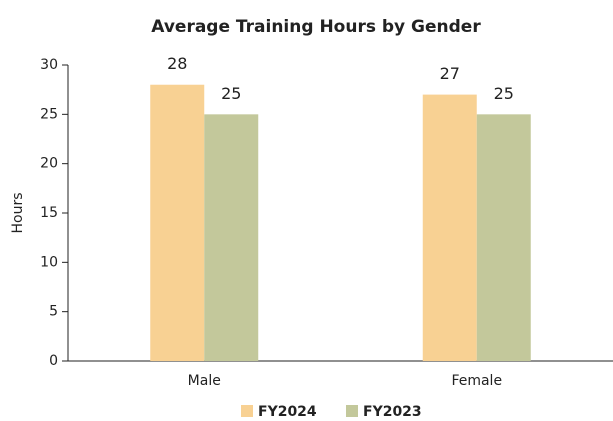 This screenshot has height=421, width=613. What do you see at coordinates (53, 312) in the screenshot?
I see `y-tick-label: 5` at bounding box center [53, 312].